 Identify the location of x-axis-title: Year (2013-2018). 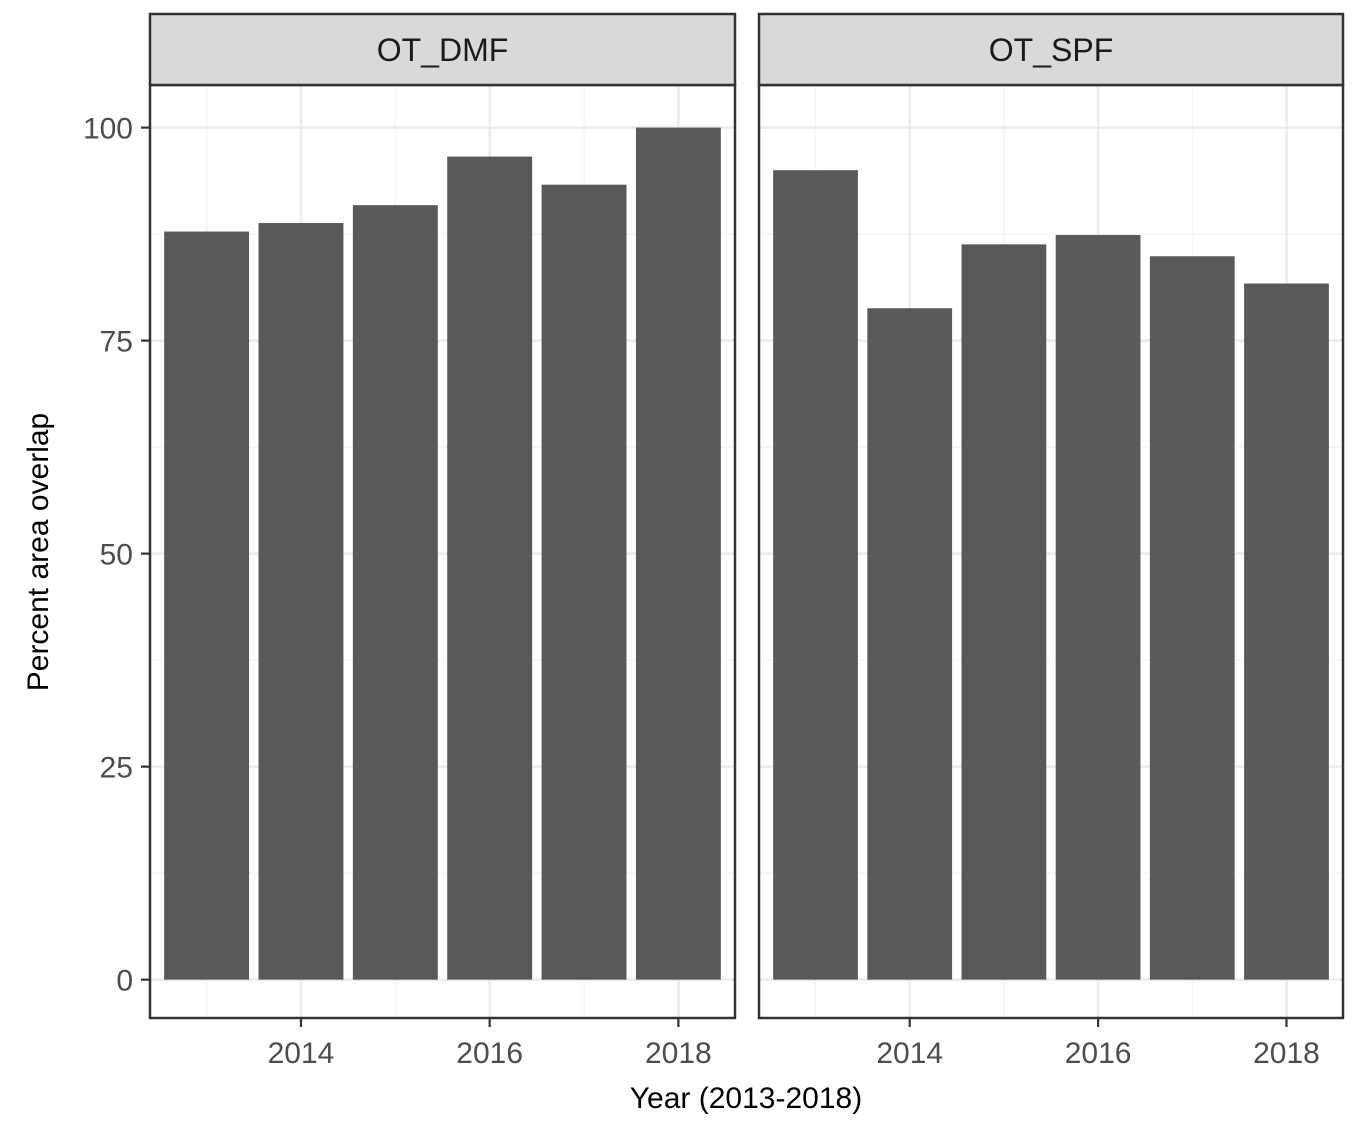
(746, 1098).